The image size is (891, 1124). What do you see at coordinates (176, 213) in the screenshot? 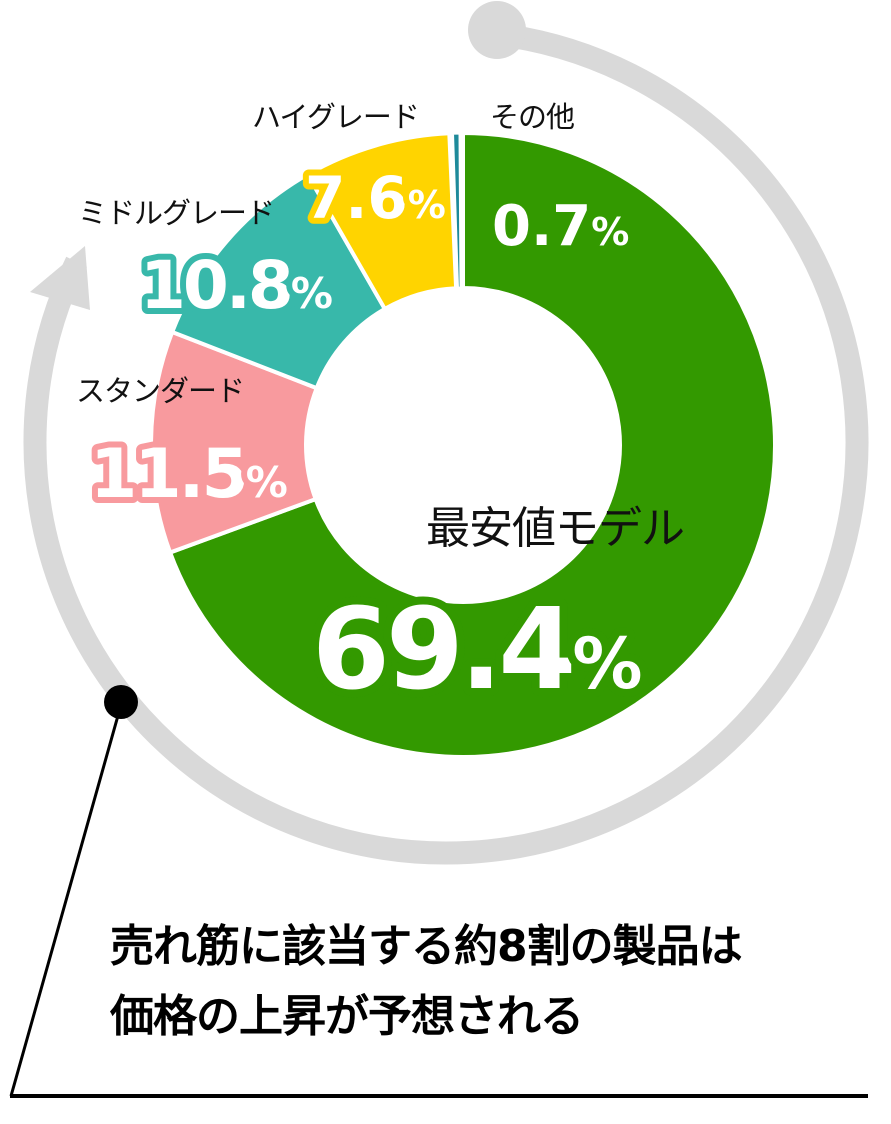
I see `category-label-middle: ミドルグレード` at bounding box center [176, 213].